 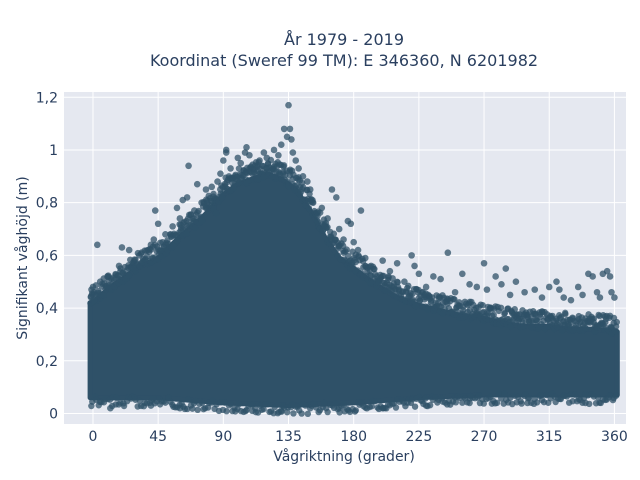 What do you see at coordinates (47, 362) in the screenshot?
I see `y-tick-label: 0,2` at bounding box center [47, 362].